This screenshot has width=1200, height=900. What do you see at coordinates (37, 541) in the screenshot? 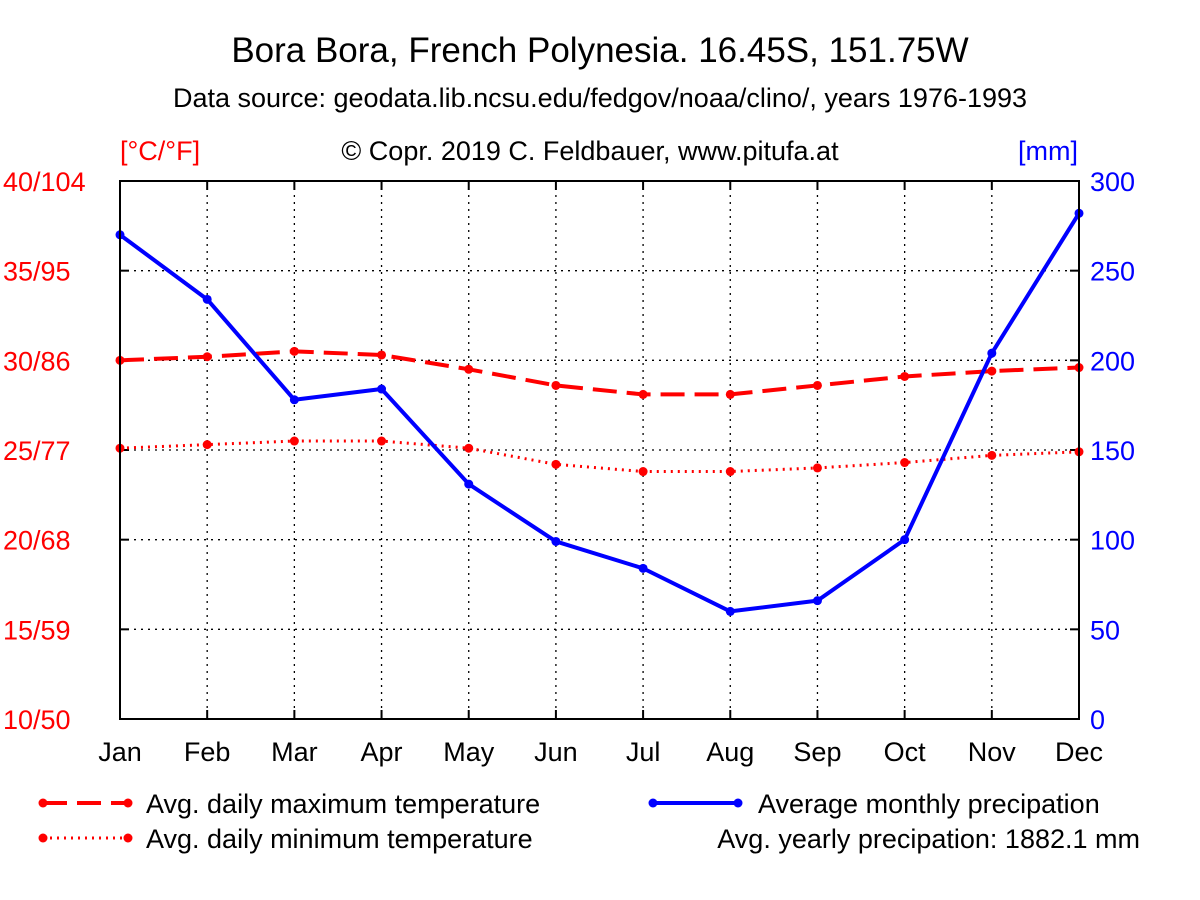
I see `left-tick-label: 20/68` at bounding box center [37, 541].